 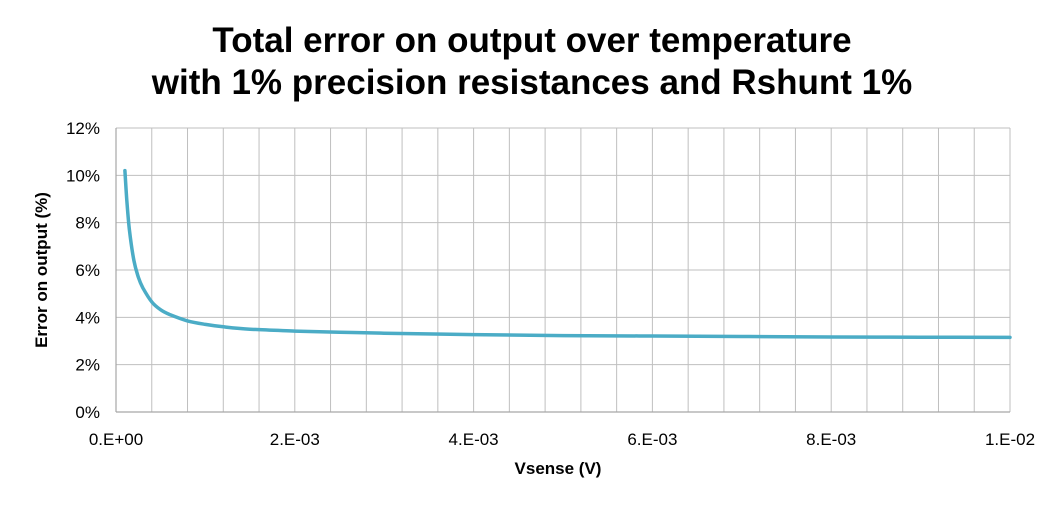 I want to click on x-tick-label: 2.E-03, so click(x=295, y=439).